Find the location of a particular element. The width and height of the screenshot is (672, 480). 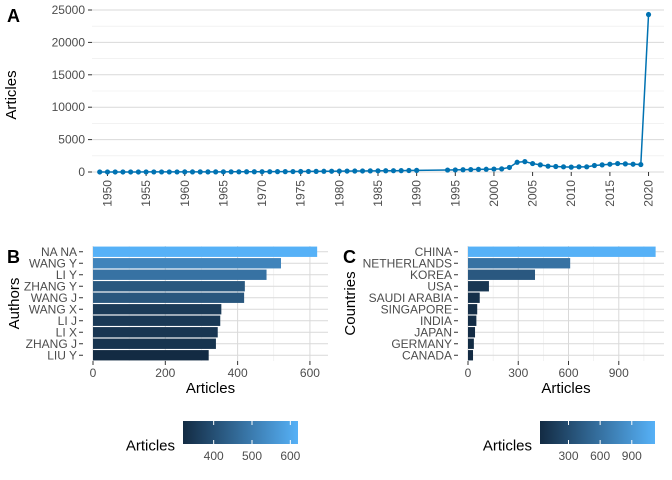

y-tick-label: JAPAN is located at coordinates (433, 332).